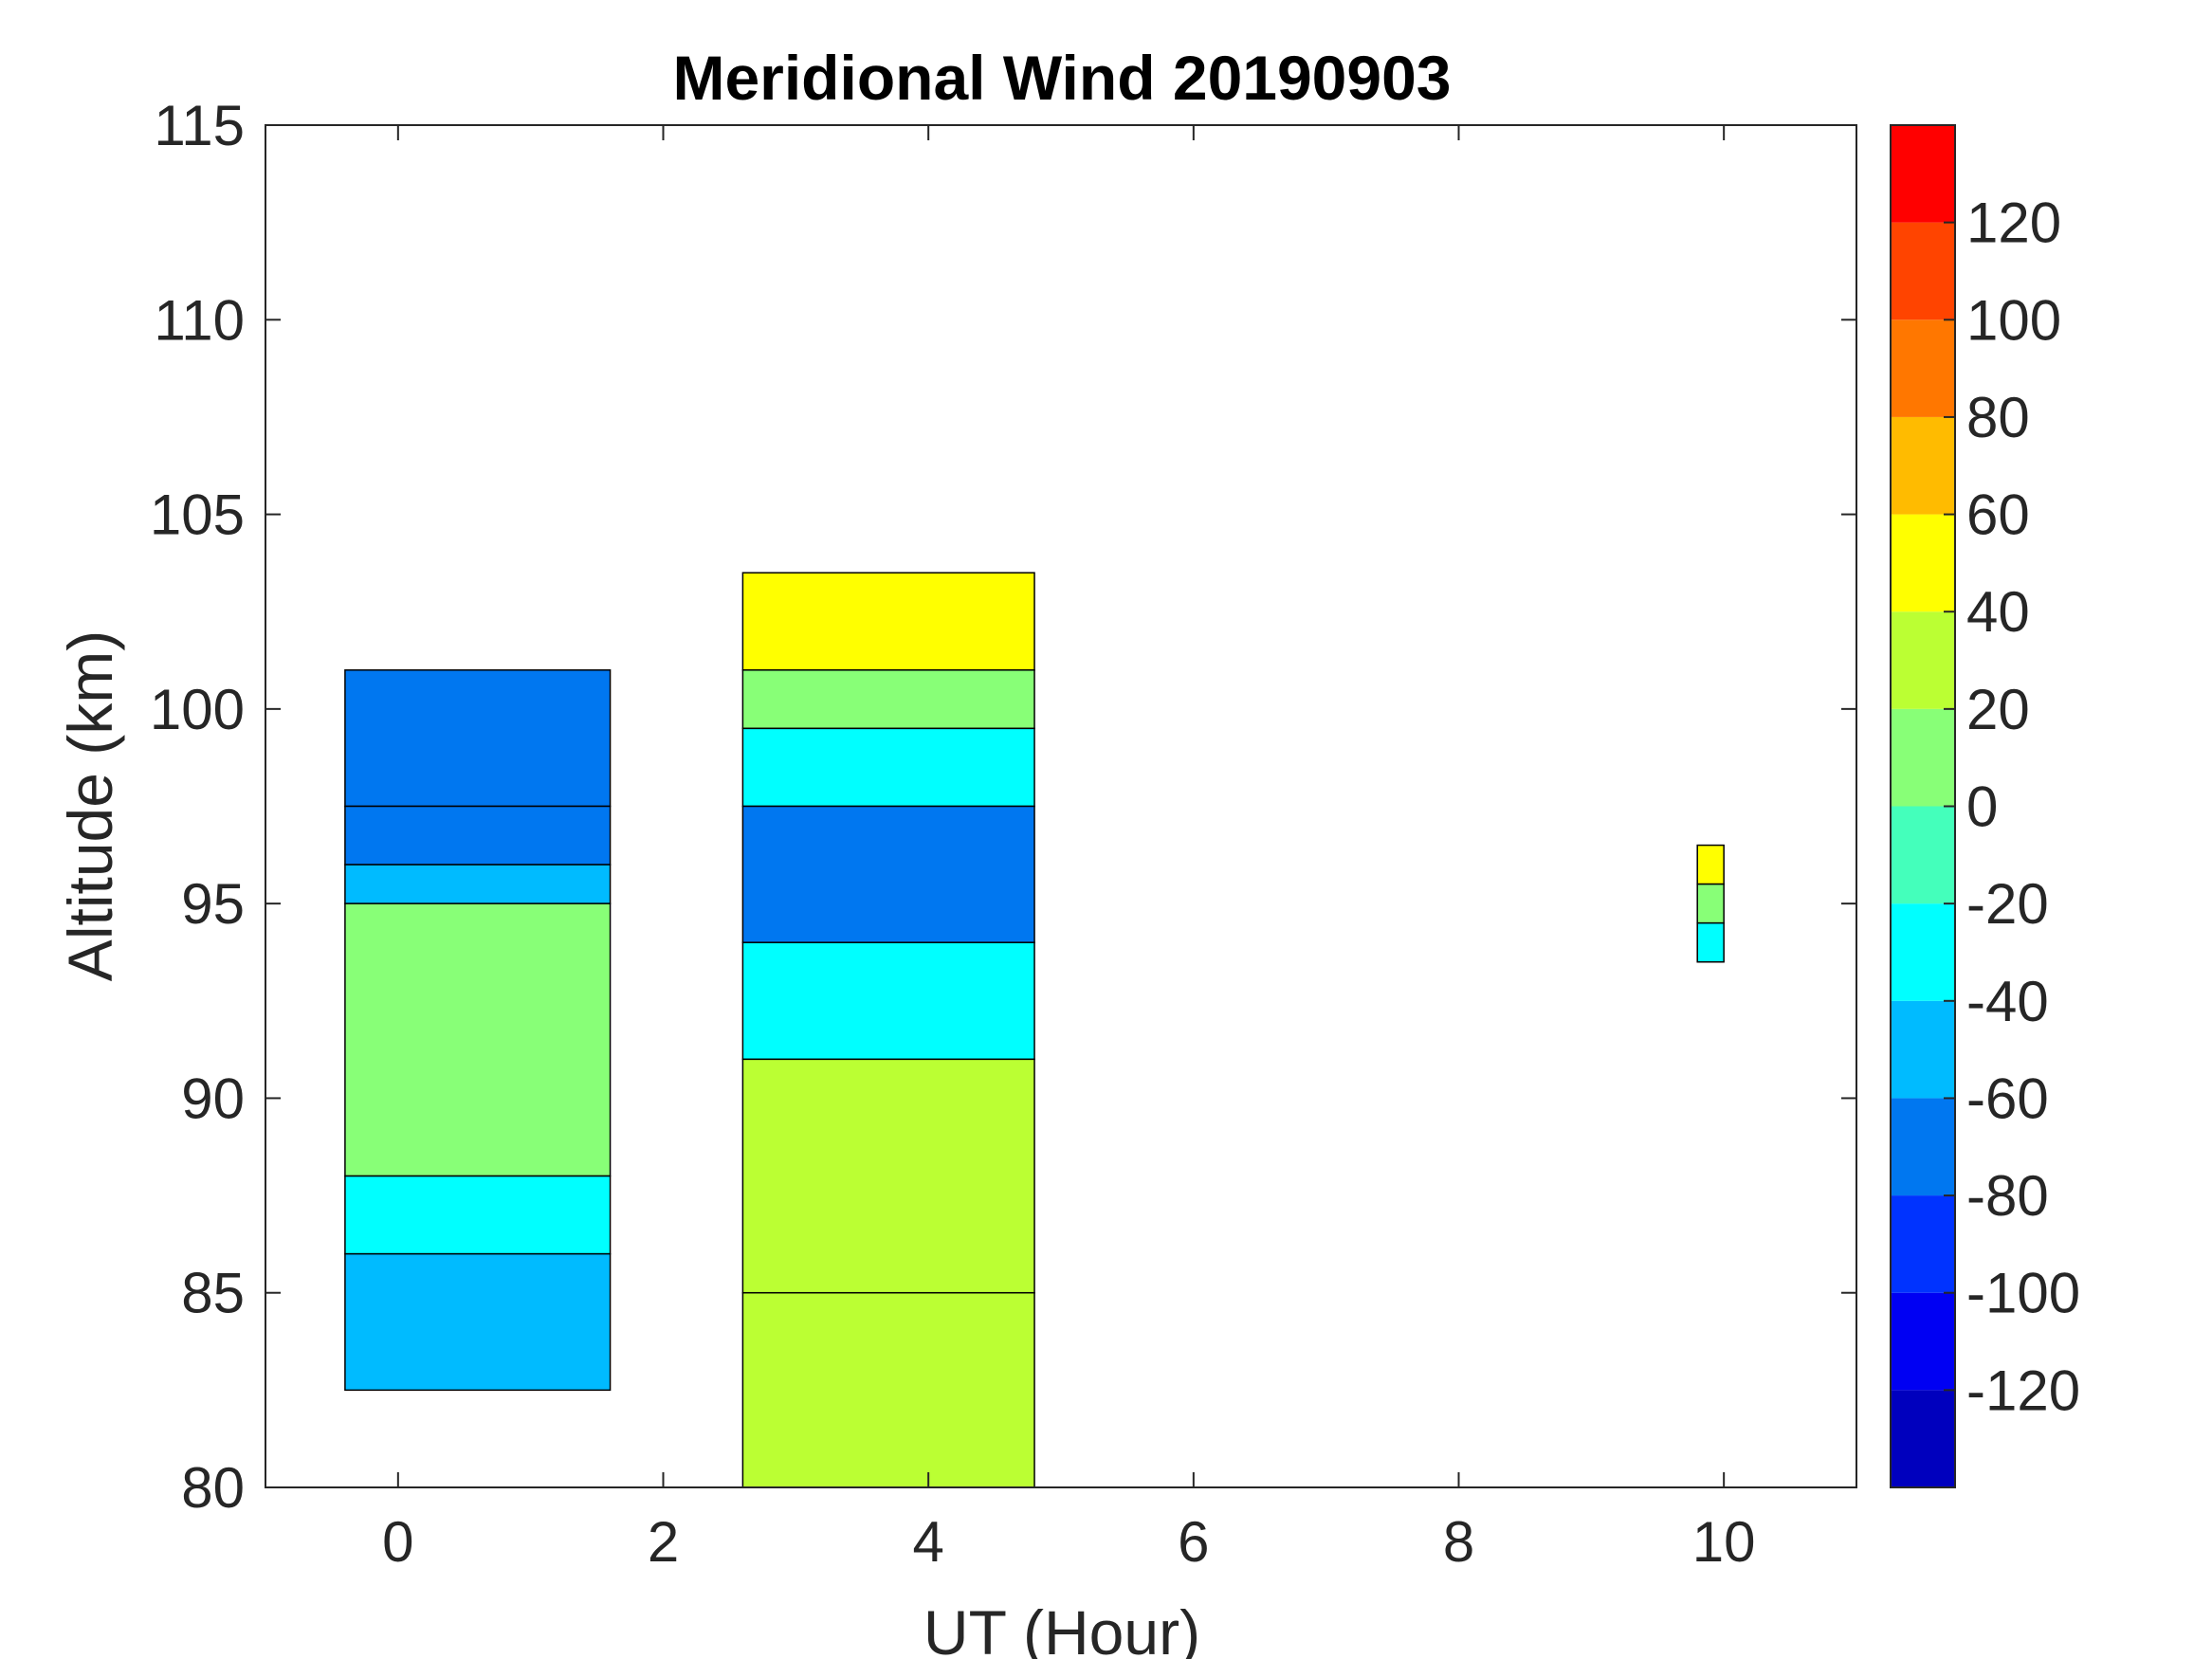 The width and height of the screenshot is (2212, 1659). Describe the element at coordinates (663, 1542) in the screenshot. I see `x-tick-label: 2` at that location.